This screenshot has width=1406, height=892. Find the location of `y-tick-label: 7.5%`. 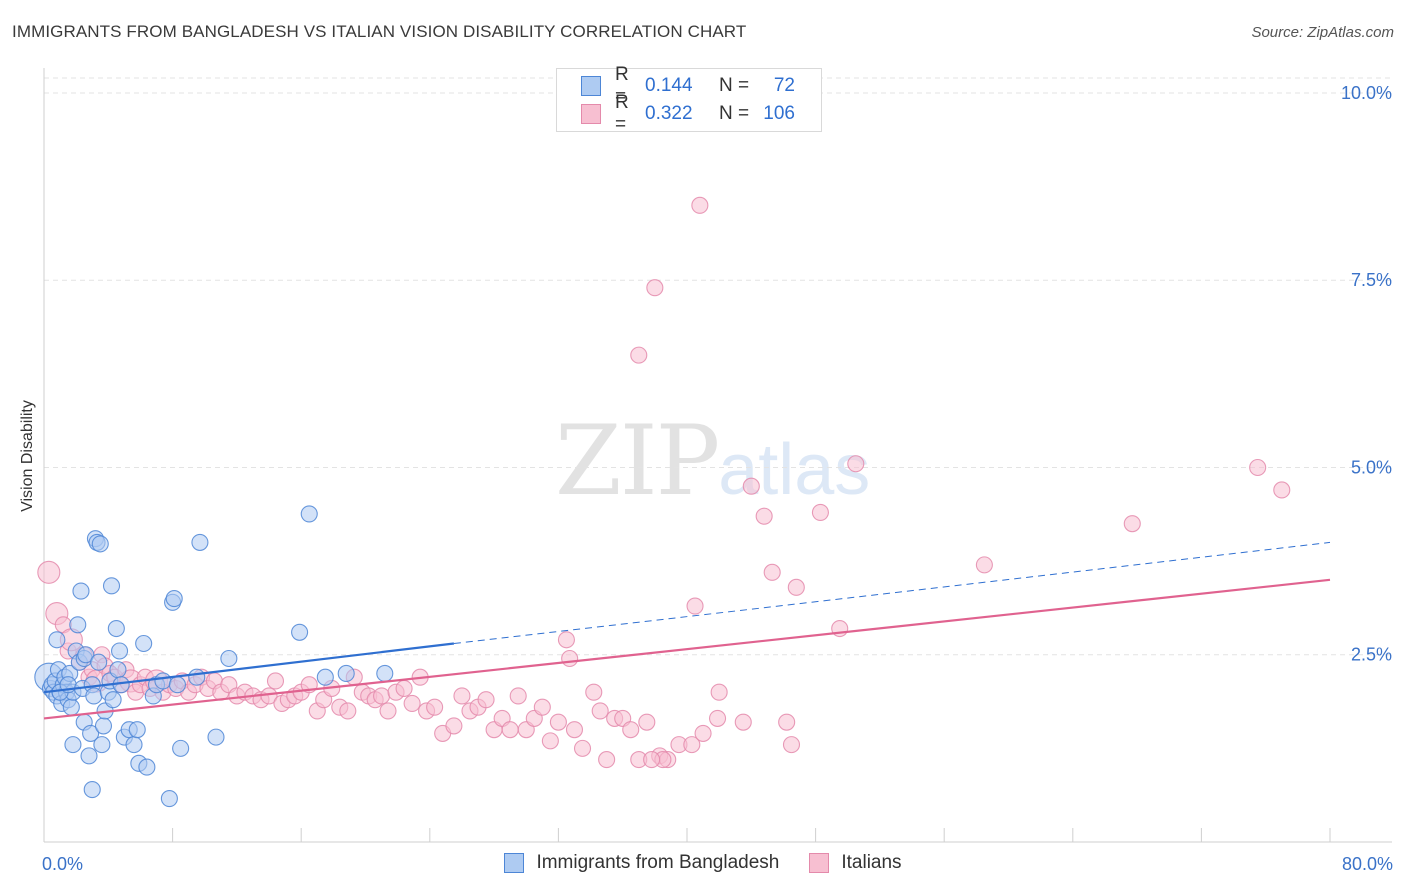

y-tick-label: 7.5% is located at coordinates (1371, 280).